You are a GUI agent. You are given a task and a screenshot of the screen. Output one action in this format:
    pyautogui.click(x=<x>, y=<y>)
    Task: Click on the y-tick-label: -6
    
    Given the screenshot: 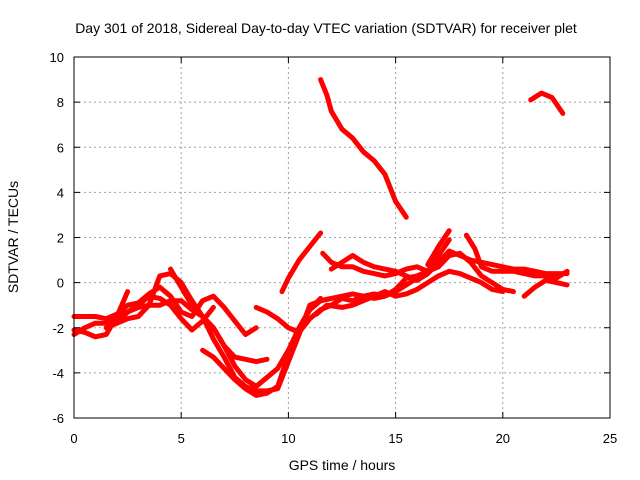 What is the action you would take?
    pyautogui.click(x=58, y=418)
    